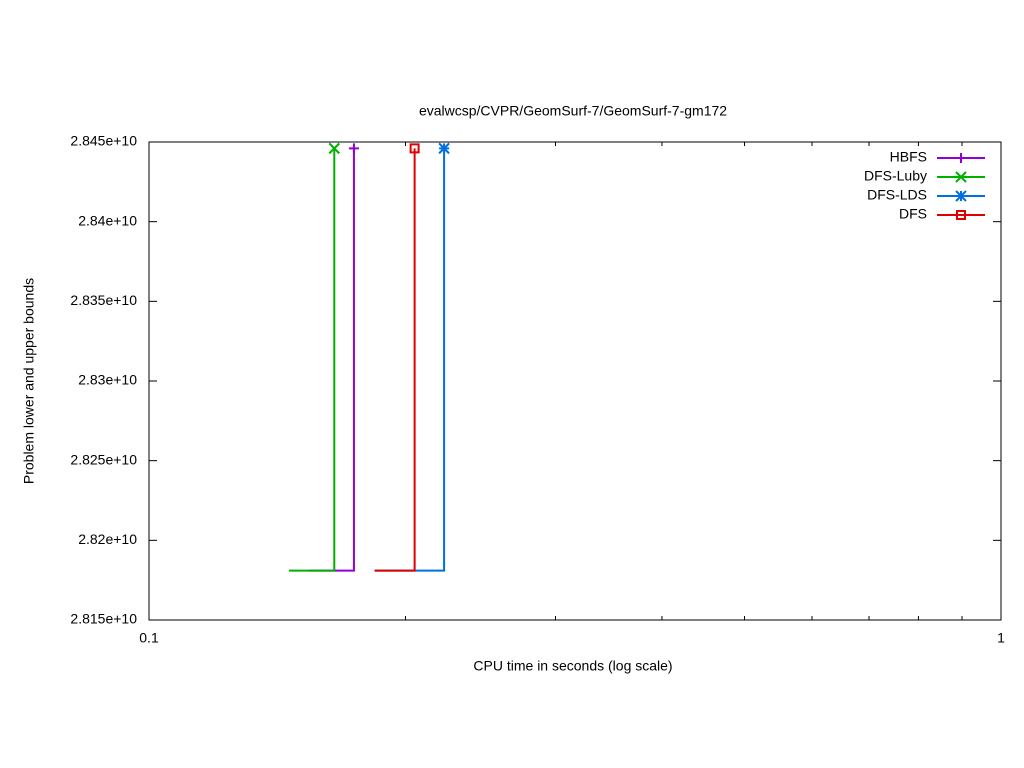  What do you see at coordinates (107, 220) in the screenshot?
I see `y-tick-label: 2.84e+10` at bounding box center [107, 220].